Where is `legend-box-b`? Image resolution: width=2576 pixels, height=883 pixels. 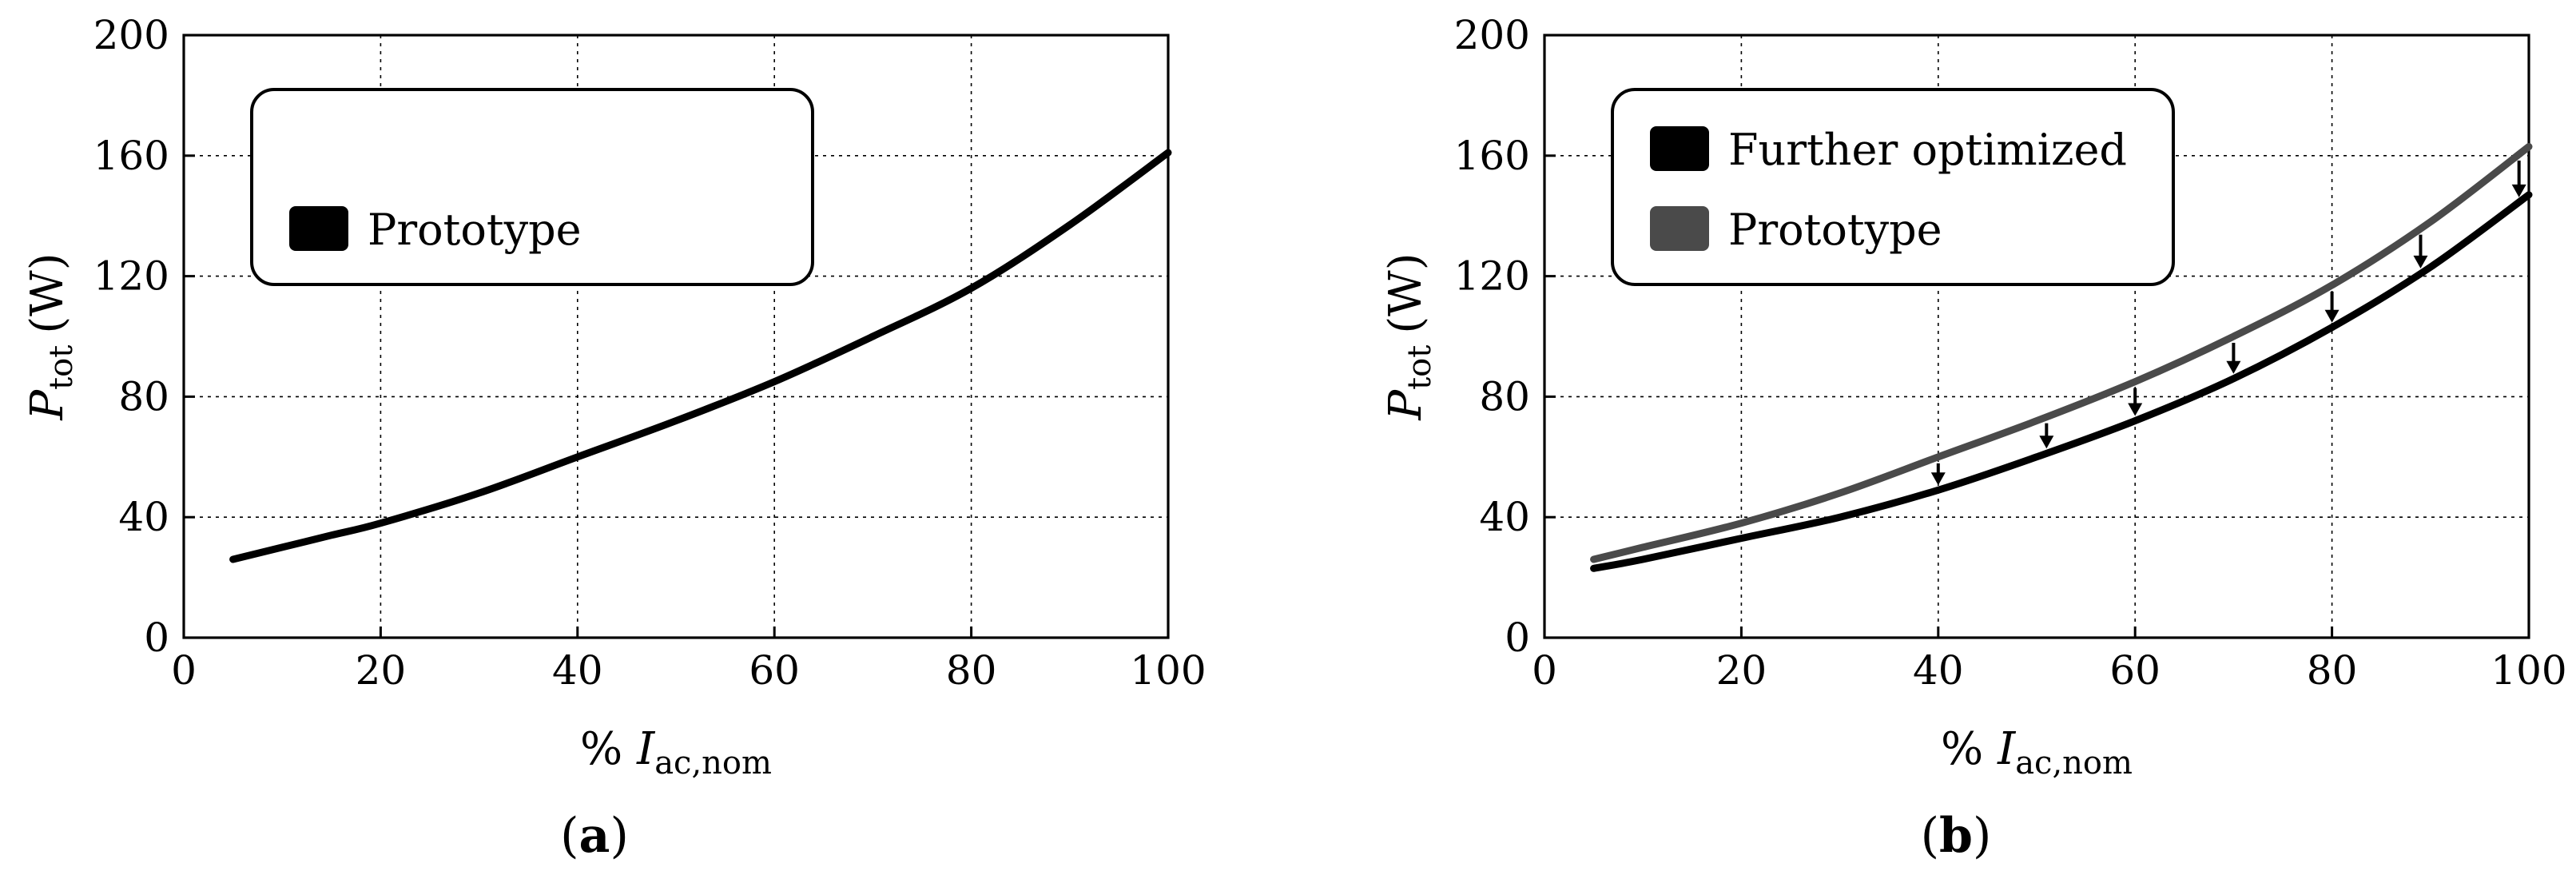
legend-box-b is located at coordinates (1893, 187).